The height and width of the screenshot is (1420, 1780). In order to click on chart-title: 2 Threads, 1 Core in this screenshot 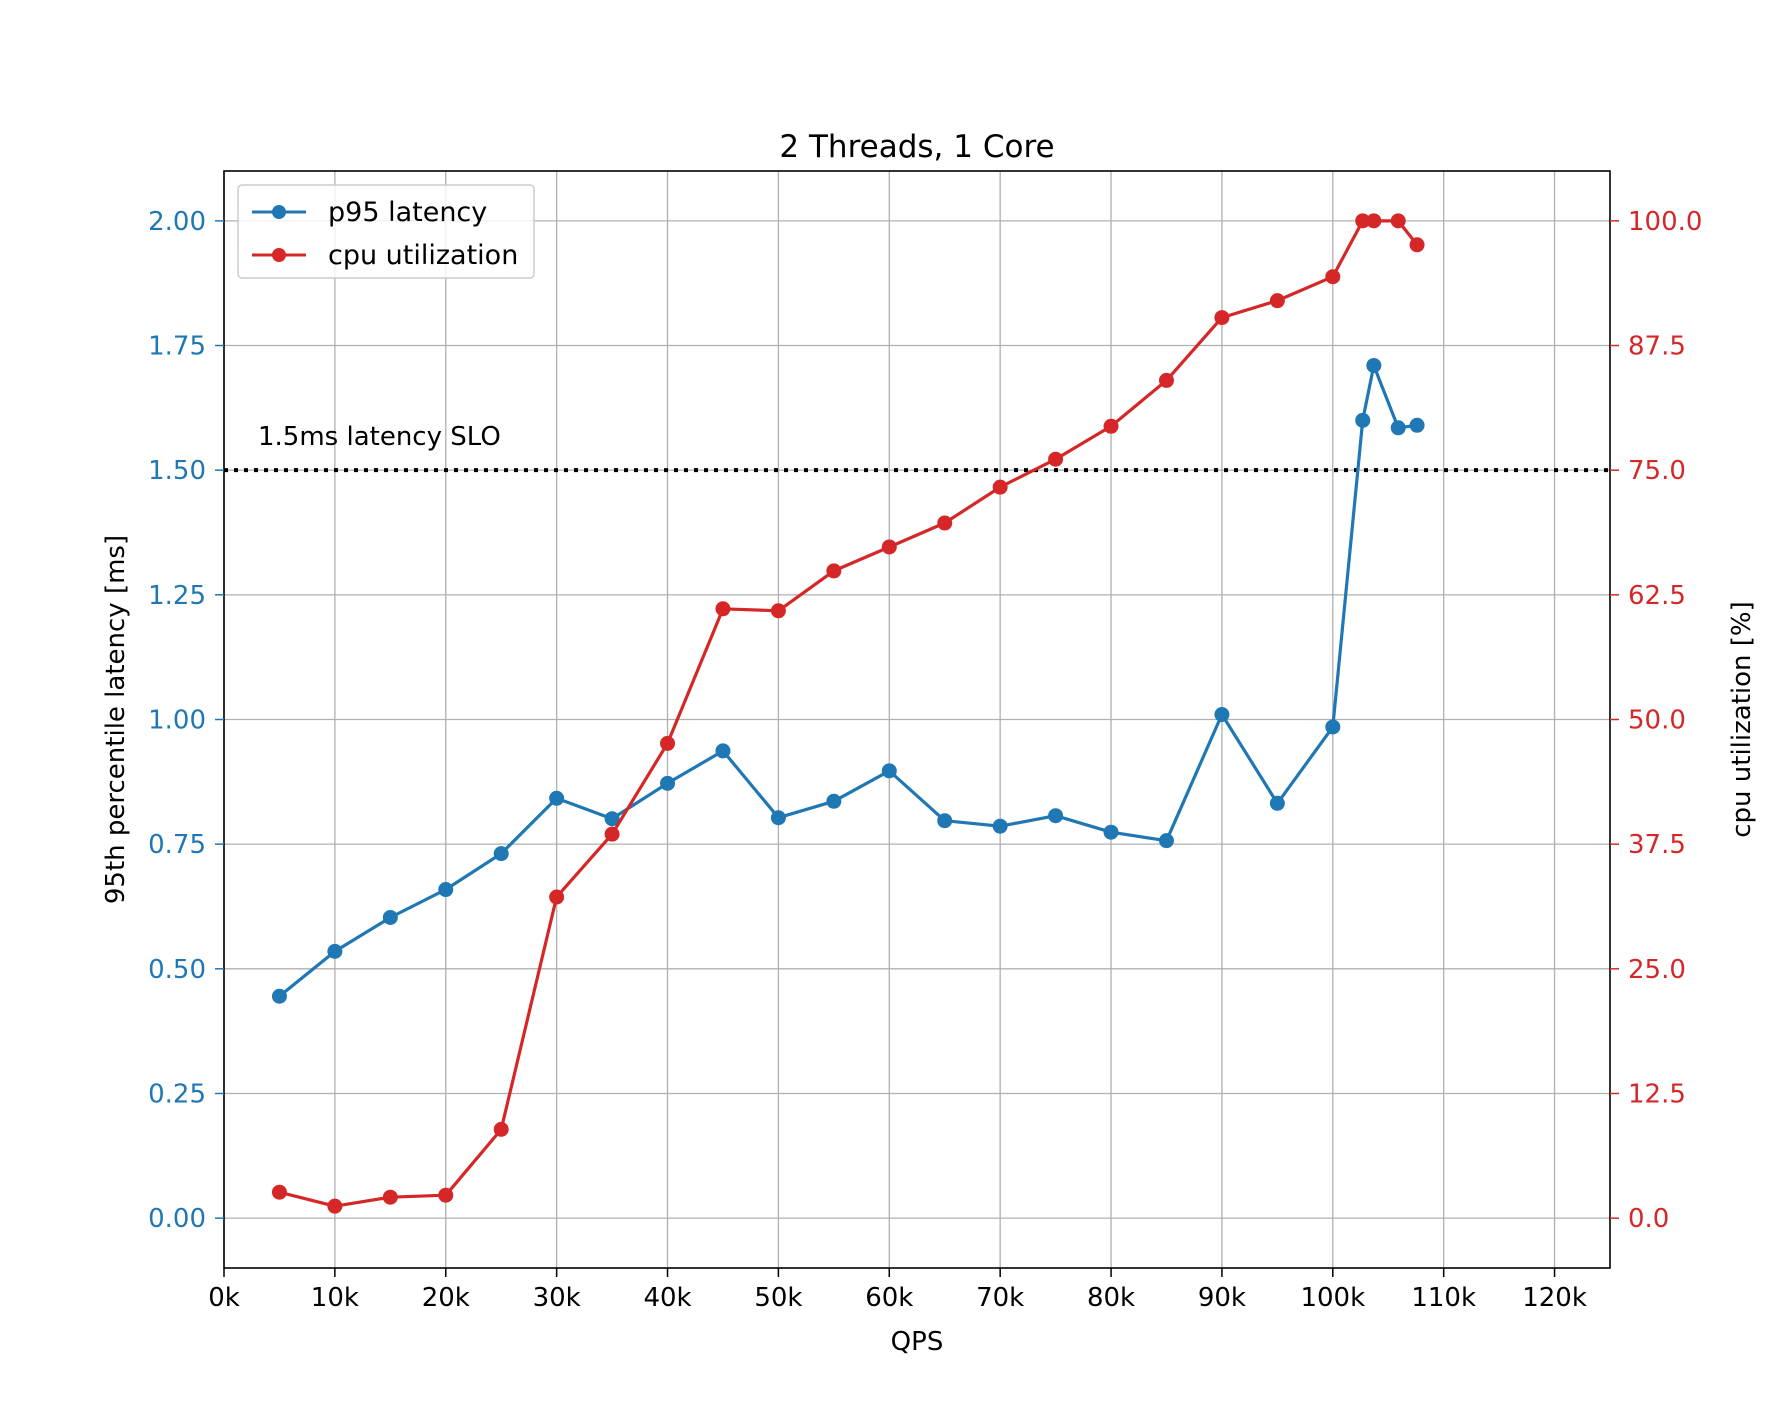, I will do `click(916, 147)`.